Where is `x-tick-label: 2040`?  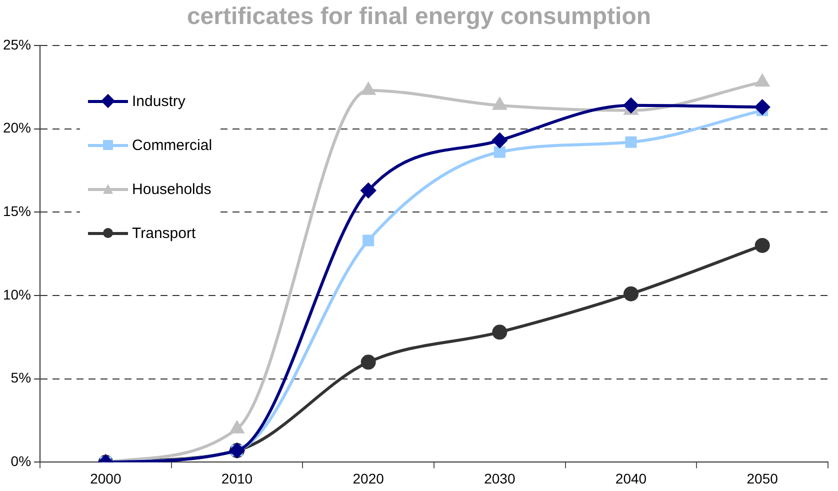
x-tick-label: 2040 is located at coordinates (631, 478).